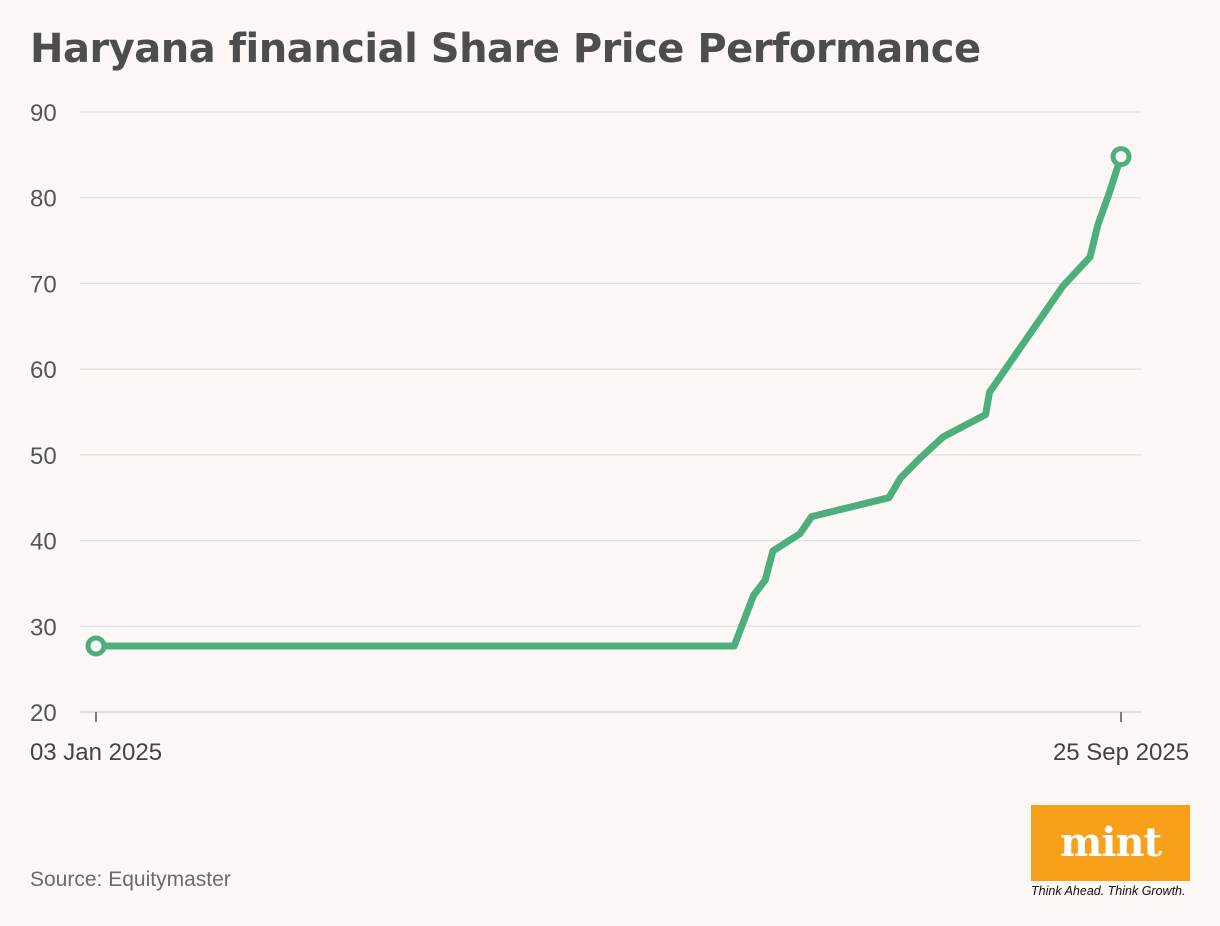 This screenshot has width=1220, height=926. What do you see at coordinates (43, 713) in the screenshot?
I see `y-tick-label: 20` at bounding box center [43, 713].